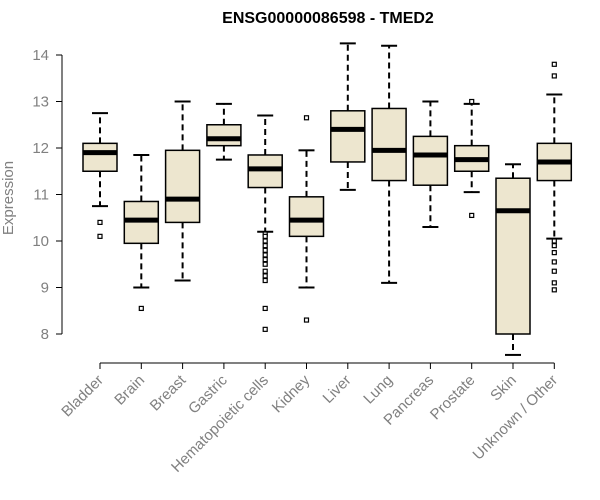  Describe the element at coordinates (337, 389) in the screenshot. I see `x-category-label: Liver` at that location.